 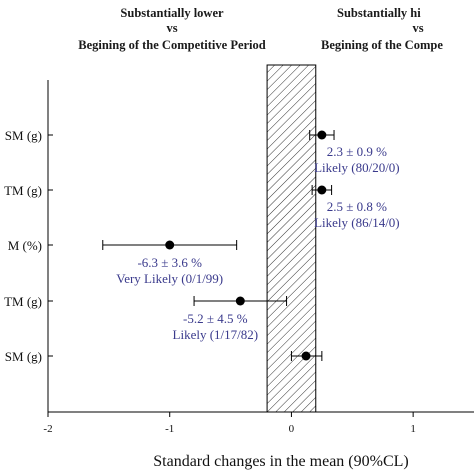 I want to click on annotation-value: 2.5 ± 0.8 %, so click(x=357, y=206).